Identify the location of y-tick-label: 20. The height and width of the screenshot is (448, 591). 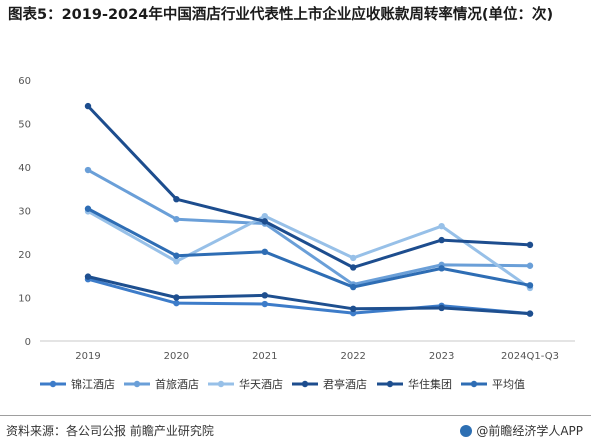
(24, 255).